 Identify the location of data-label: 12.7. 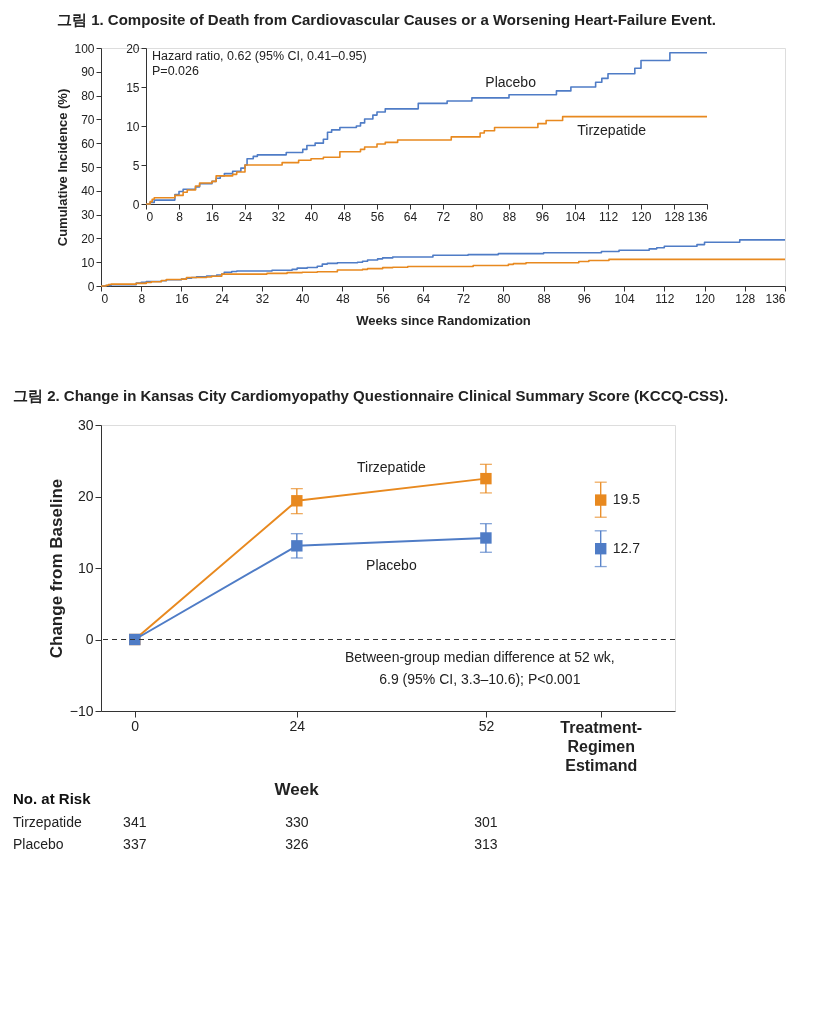
(626, 547).